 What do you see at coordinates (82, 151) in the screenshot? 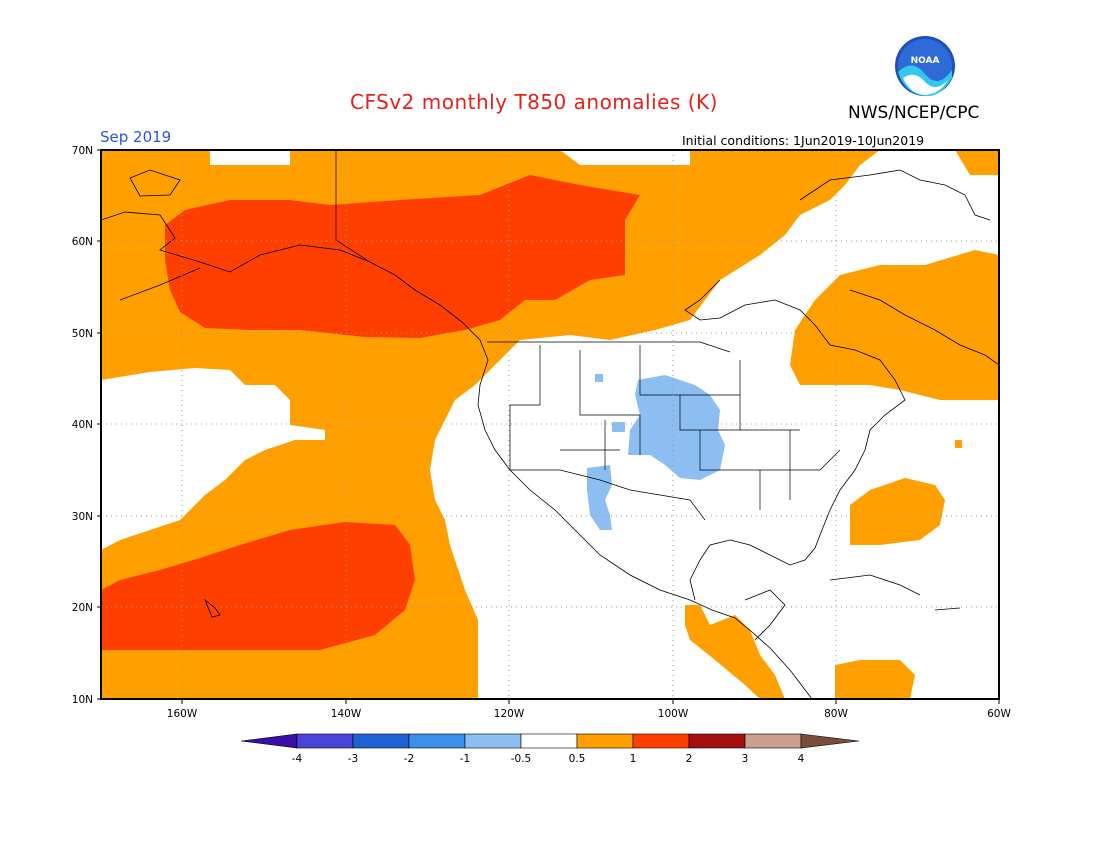
I see `lat-label-70n: 70N` at bounding box center [82, 151].